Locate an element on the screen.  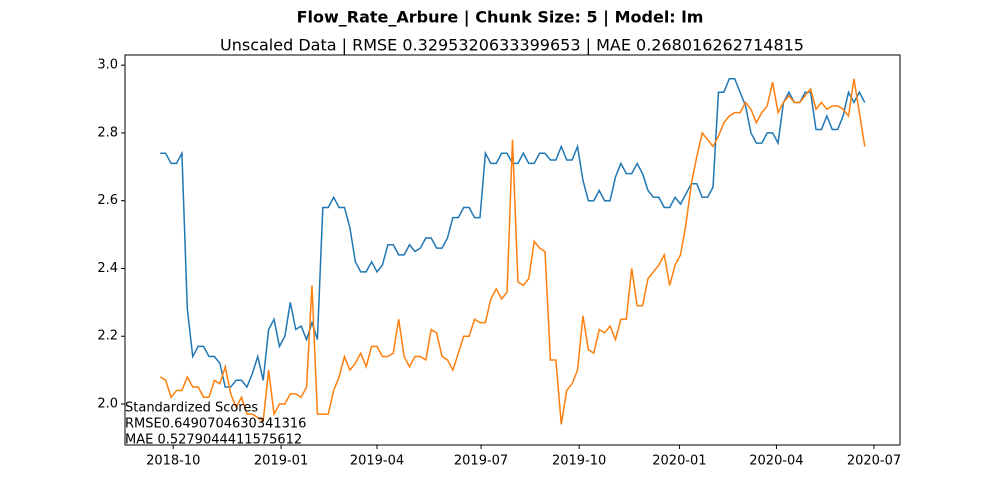
y-tick-label: 2.4 is located at coordinates (107, 268).